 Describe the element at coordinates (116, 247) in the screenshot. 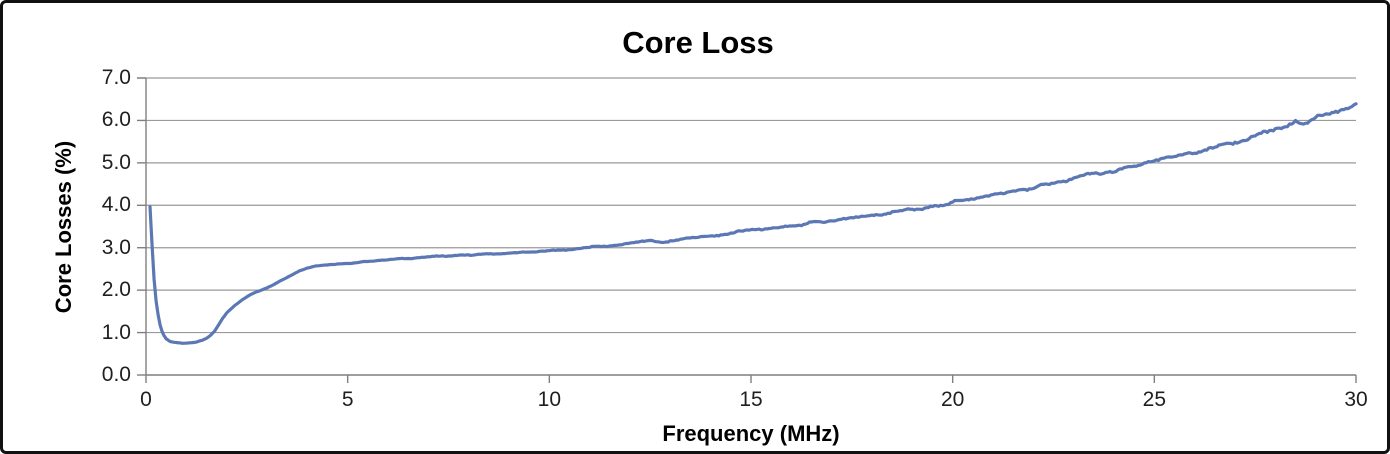

I see `y-tick-label: 3.0` at that location.